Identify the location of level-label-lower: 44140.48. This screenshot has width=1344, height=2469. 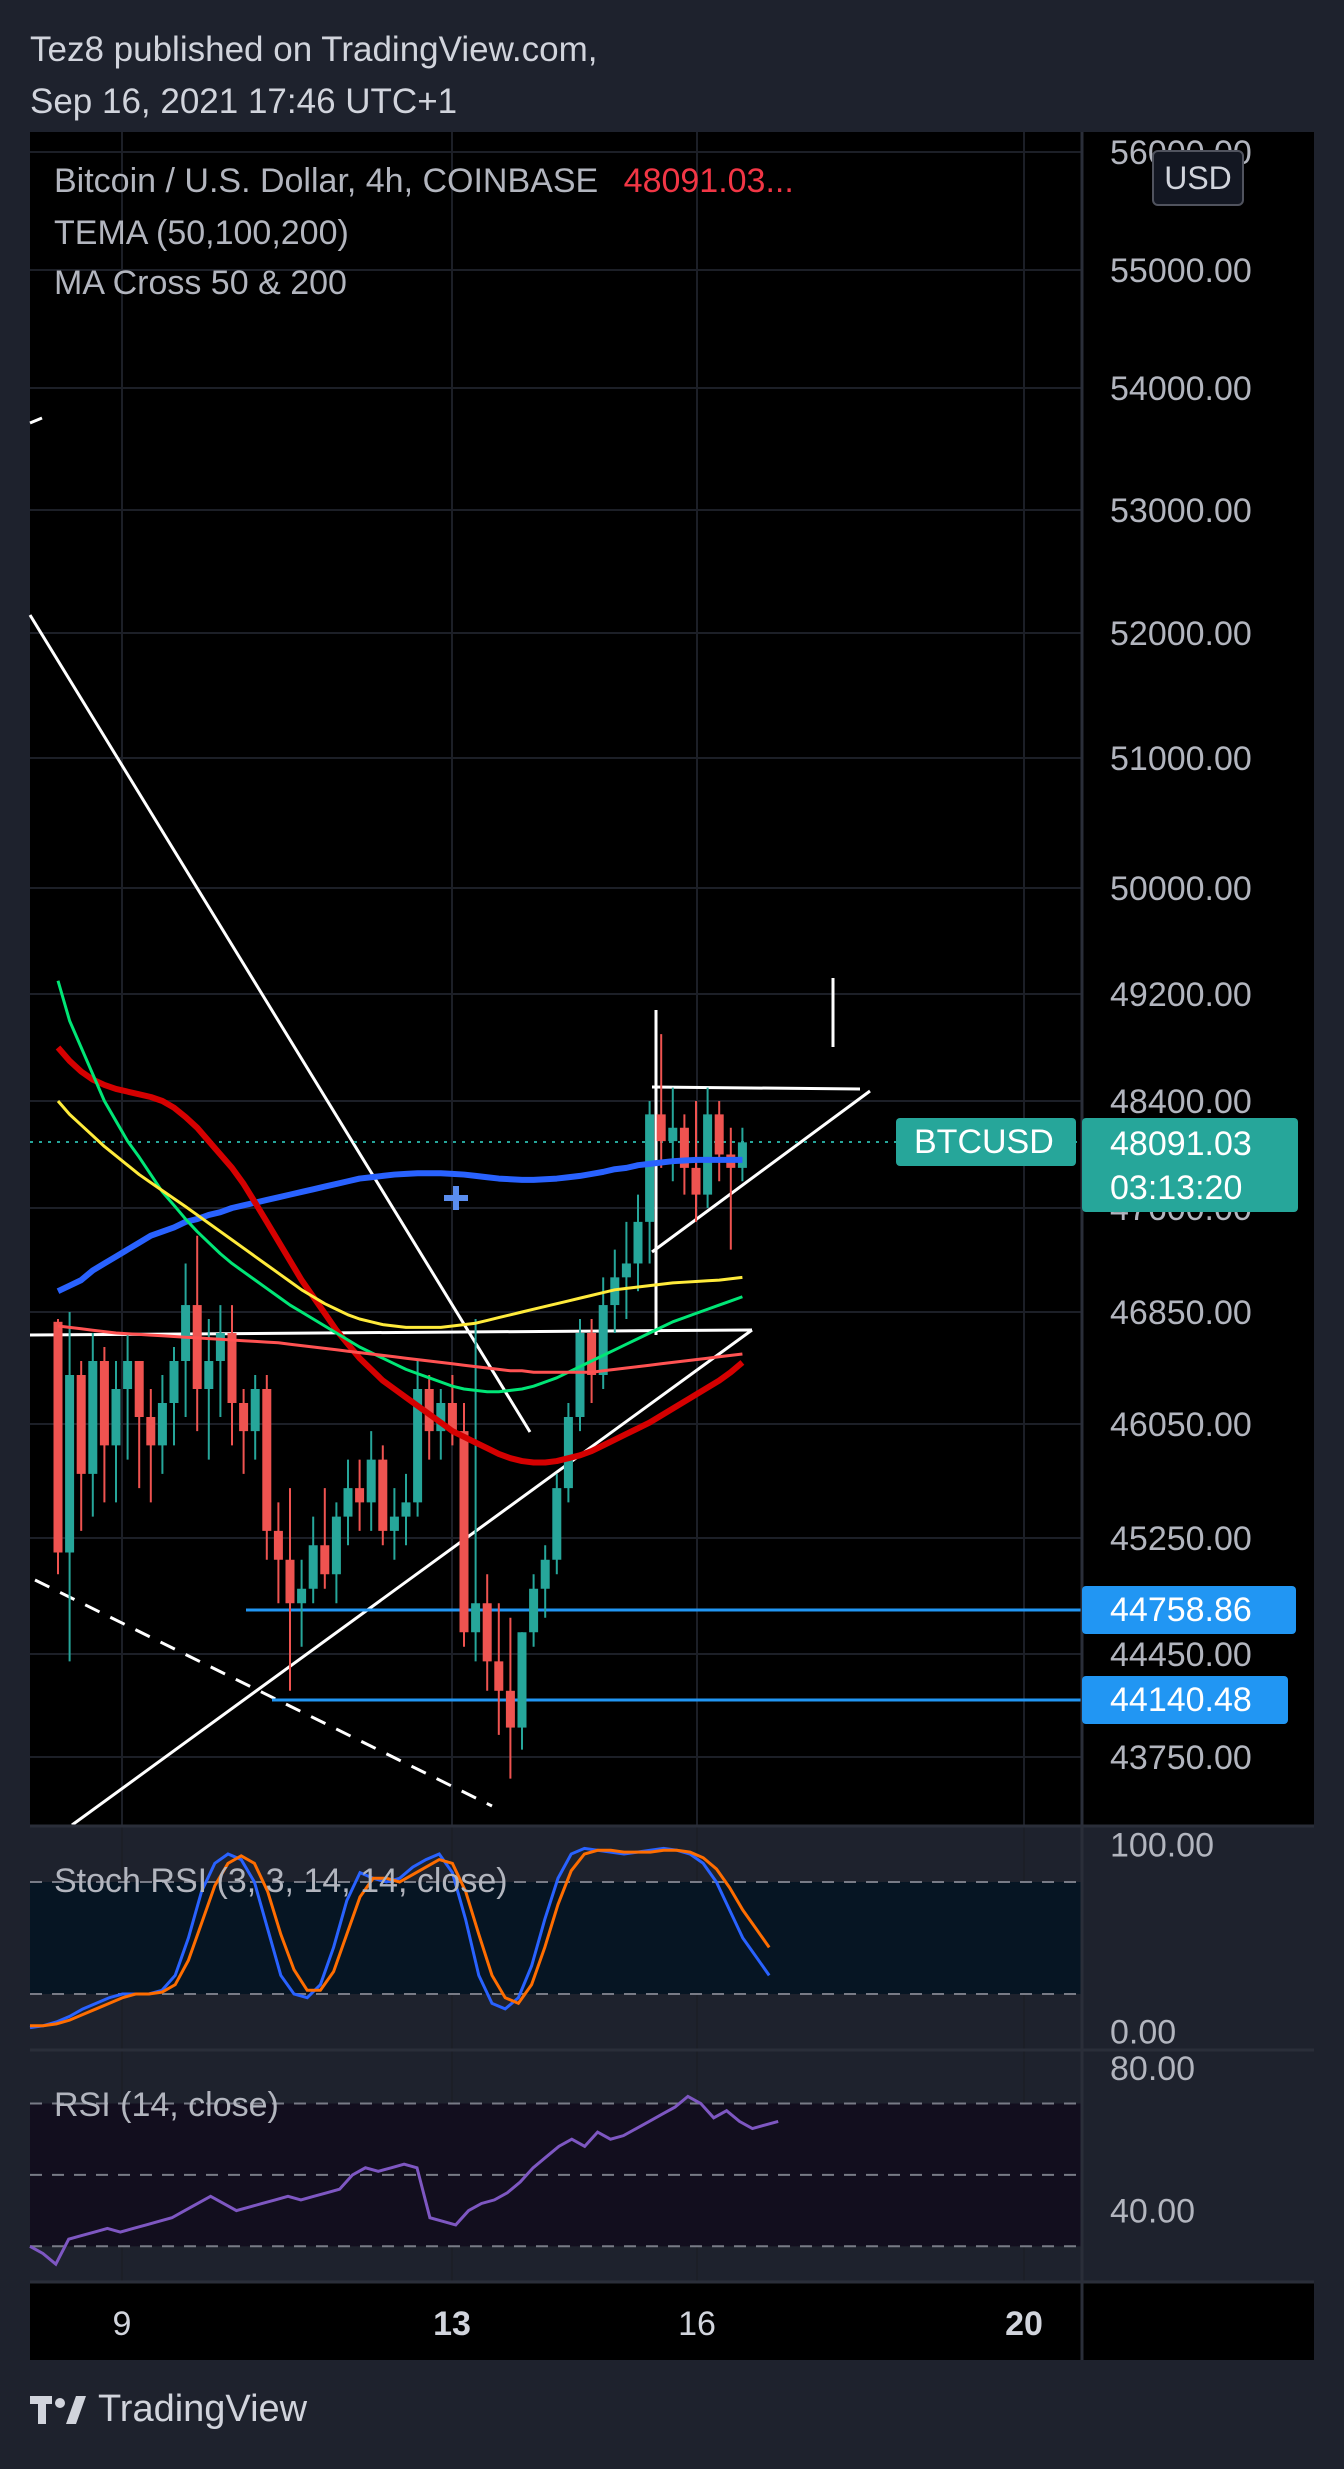
(1185, 1700).